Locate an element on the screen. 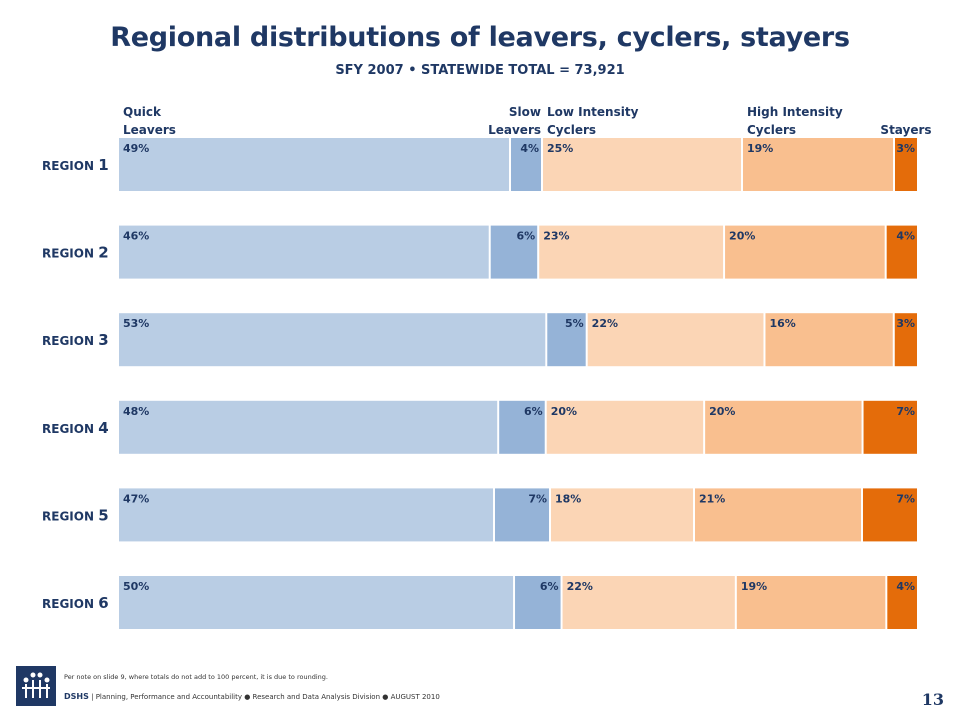 Image resolution: width=960 pixels, height=720 pixels. data-label-region-6-series-2: 6% is located at coordinates (549, 586).